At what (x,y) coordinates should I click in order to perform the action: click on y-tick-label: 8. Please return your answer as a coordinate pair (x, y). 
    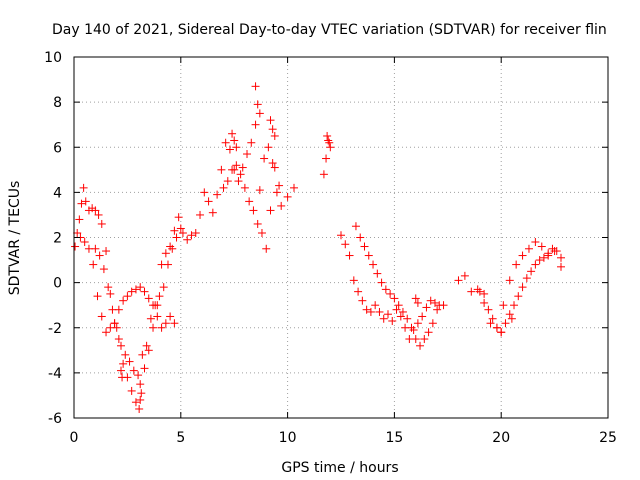
    Looking at the image, I should click on (57, 103).